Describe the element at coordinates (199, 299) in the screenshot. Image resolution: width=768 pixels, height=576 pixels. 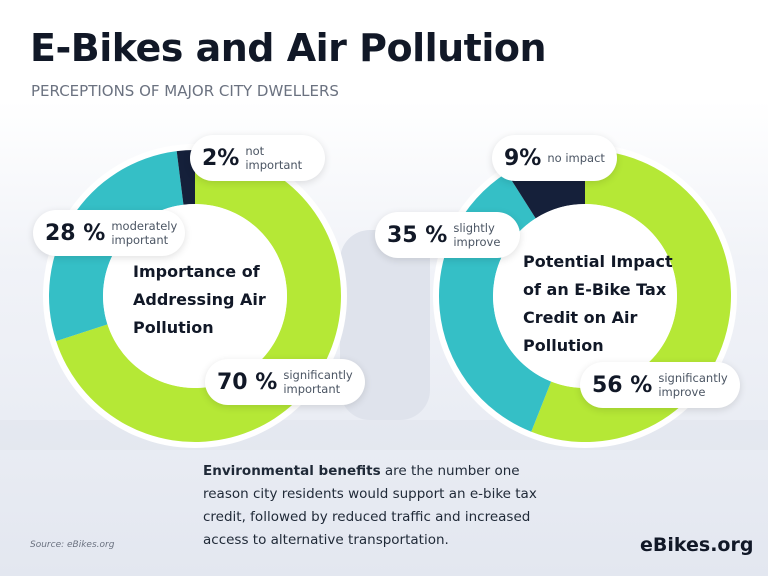
I see `chart-title: Importance of Addressing Air Pollution` at that location.